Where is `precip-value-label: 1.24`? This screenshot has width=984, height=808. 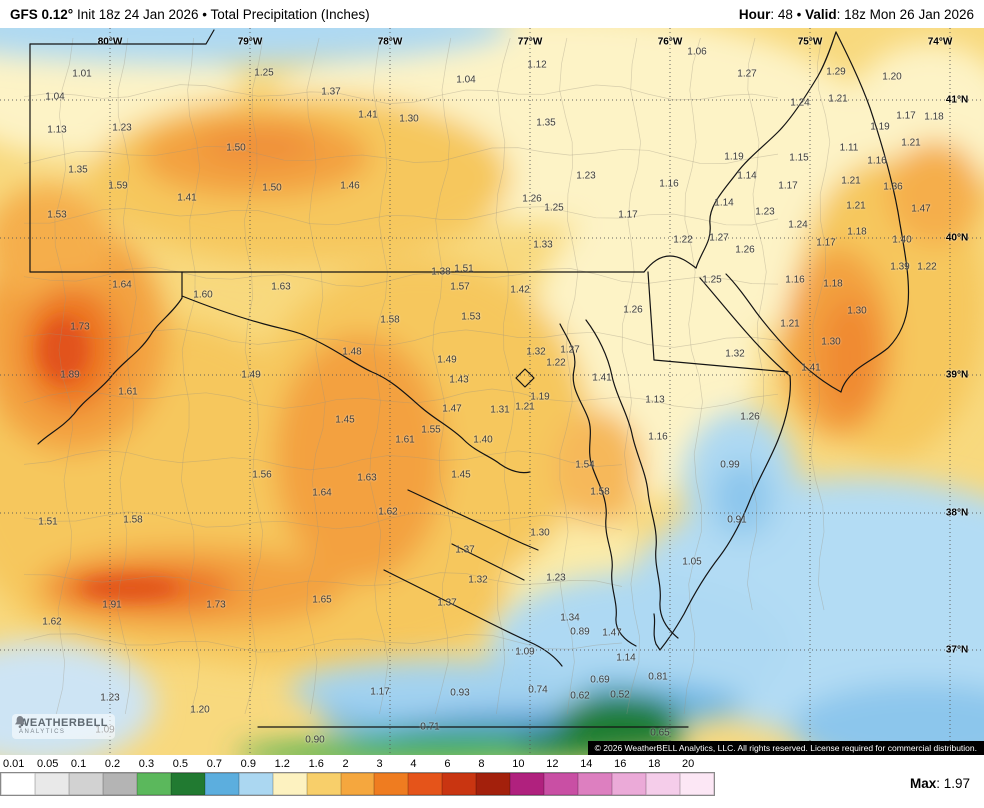 precip-value-label: 1.24 is located at coordinates (798, 225).